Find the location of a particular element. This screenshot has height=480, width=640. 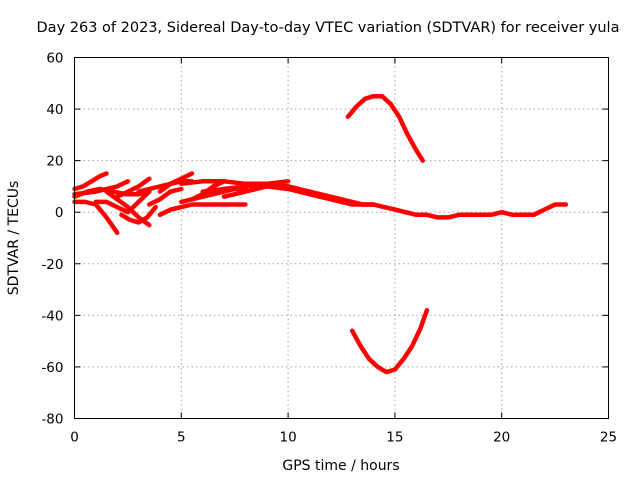

x-tick-label: 15 is located at coordinates (394, 438).